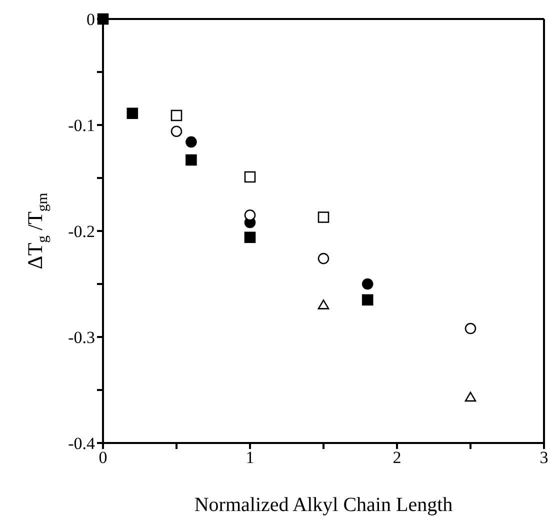 This screenshot has height=531, width=555. What do you see at coordinates (250, 458) in the screenshot?
I see `x-tick-label: 1` at bounding box center [250, 458].